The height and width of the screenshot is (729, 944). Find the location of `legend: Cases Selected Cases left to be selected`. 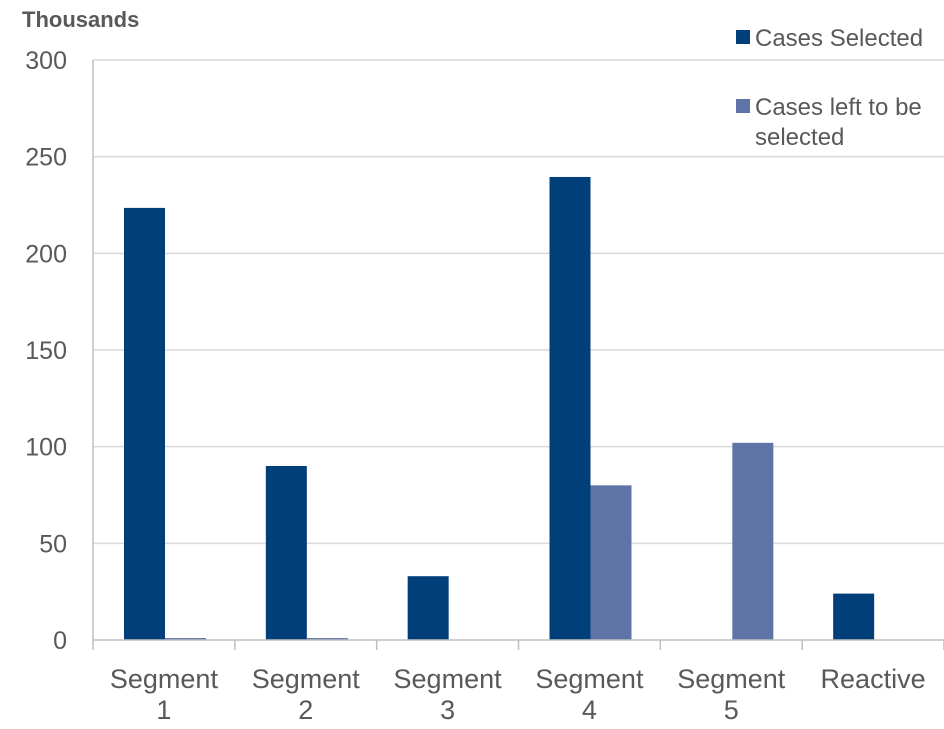

legend: Cases Selected Cases left to be selected is located at coordinates (829, 88).